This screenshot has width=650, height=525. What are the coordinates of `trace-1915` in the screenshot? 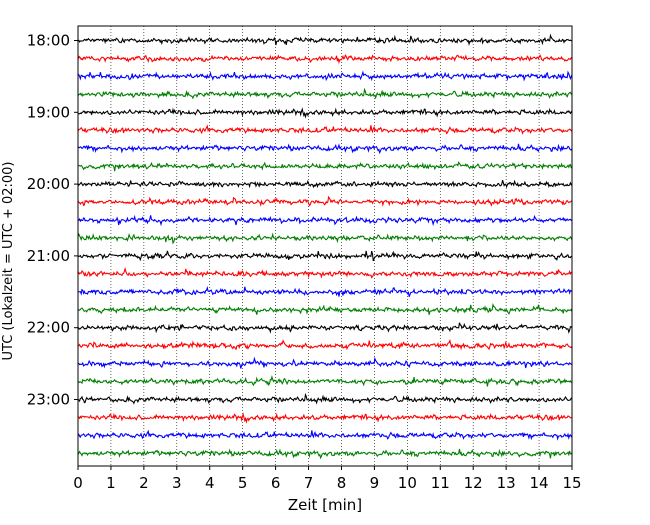 It's located at (325, 129).